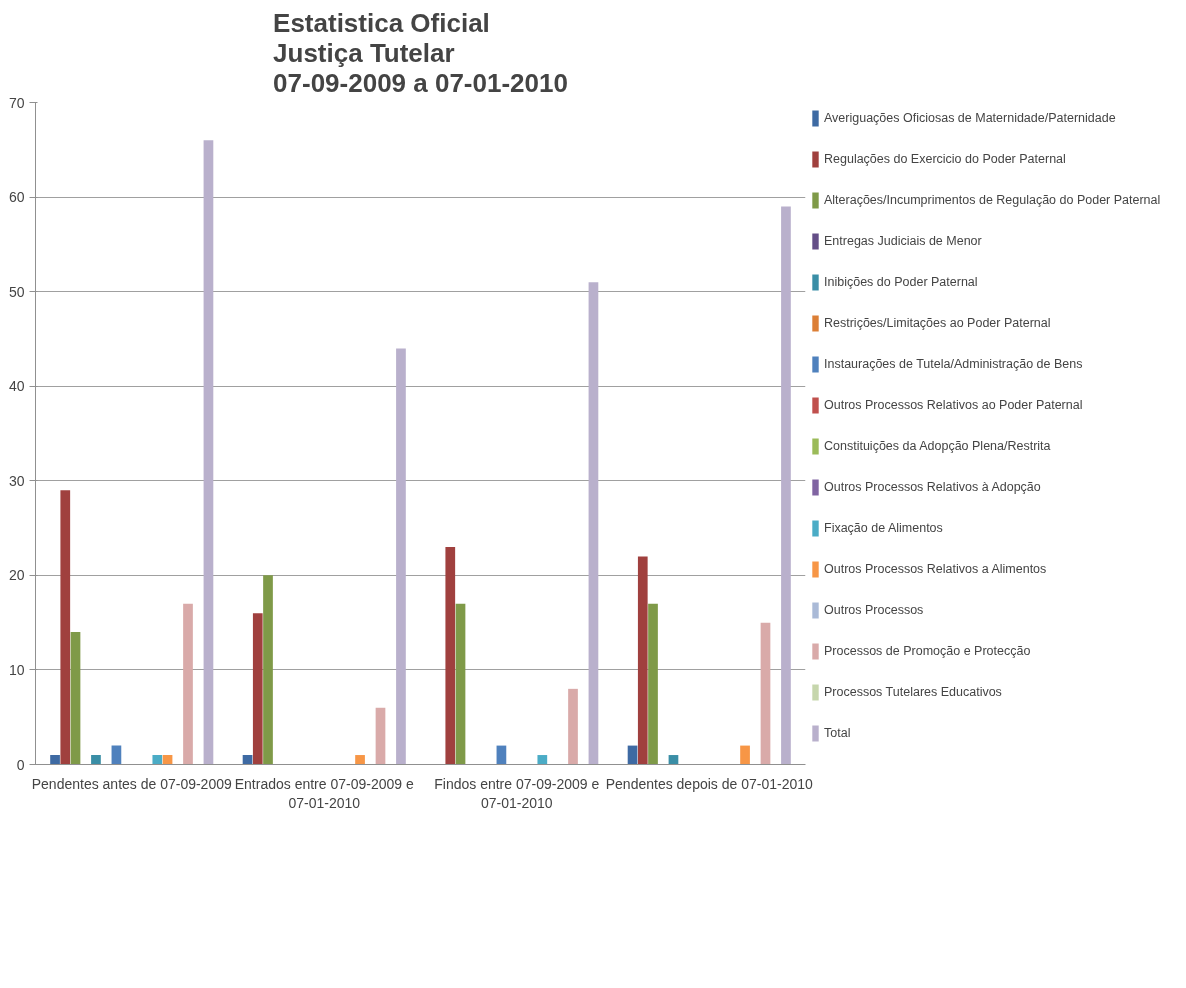 Image resolution: width=1186 pixels, height=988 pixels. I want to click on legend-label: Regulações do Exercicio do Poder Paternal, so click(945, 159).